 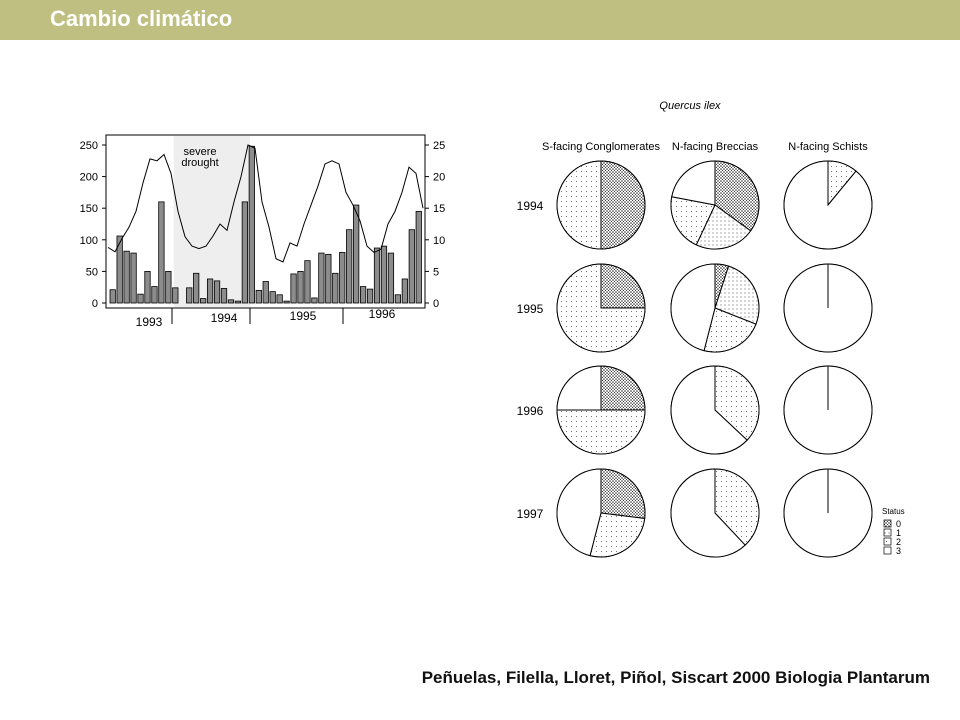 I want to click on year-label: 1995, so click(x=303, y=316).